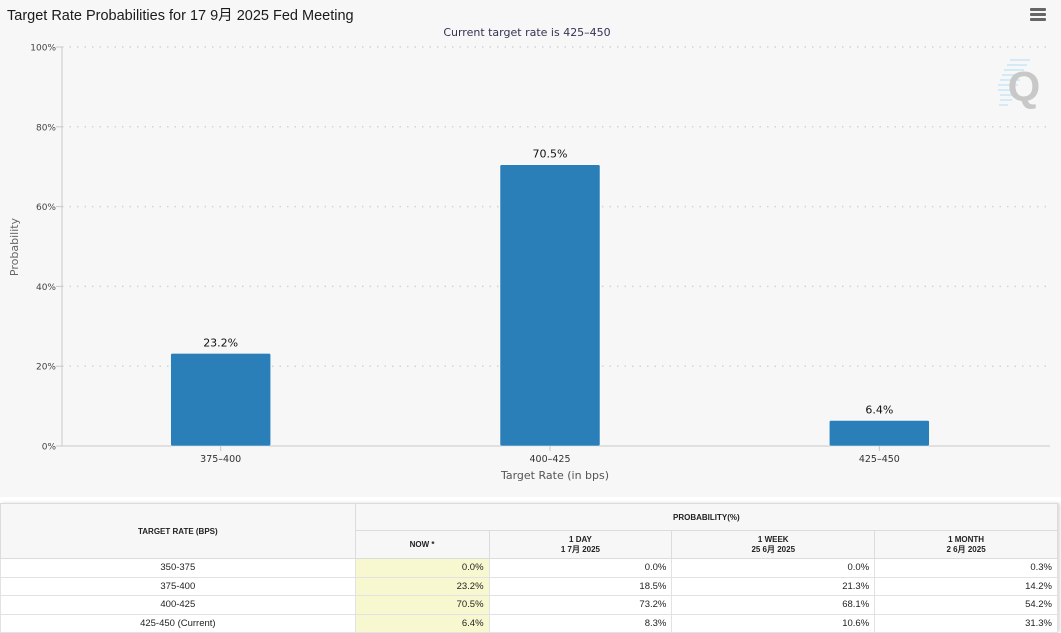  I want to click on quikstrike-q-logo-icon: Q, so click(1019, 84).